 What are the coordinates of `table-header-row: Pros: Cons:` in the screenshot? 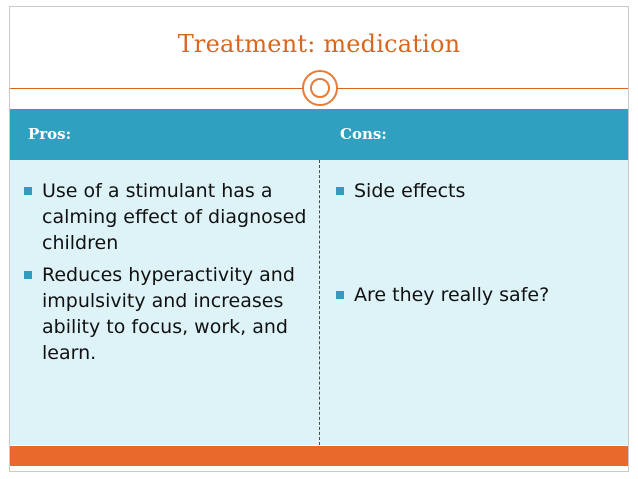 It's located at (319, 134).